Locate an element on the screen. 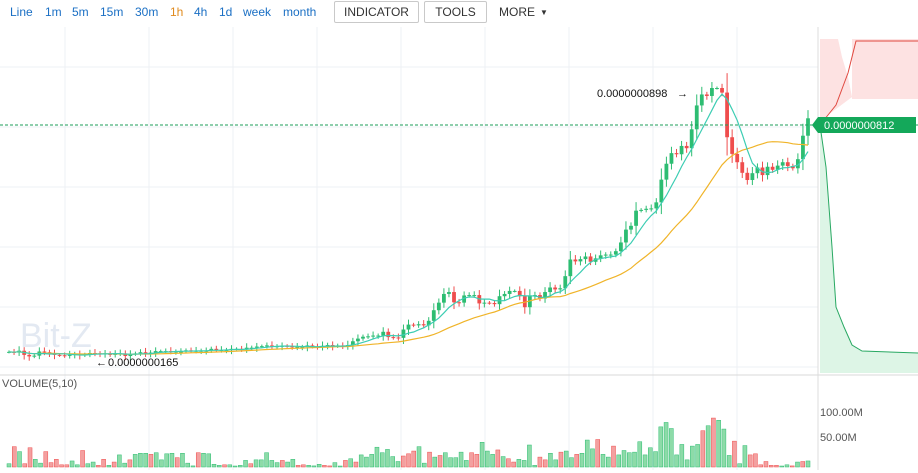 The image size is (918, 473). timeframe-30m: 30m is located at coordinates (147, 12).